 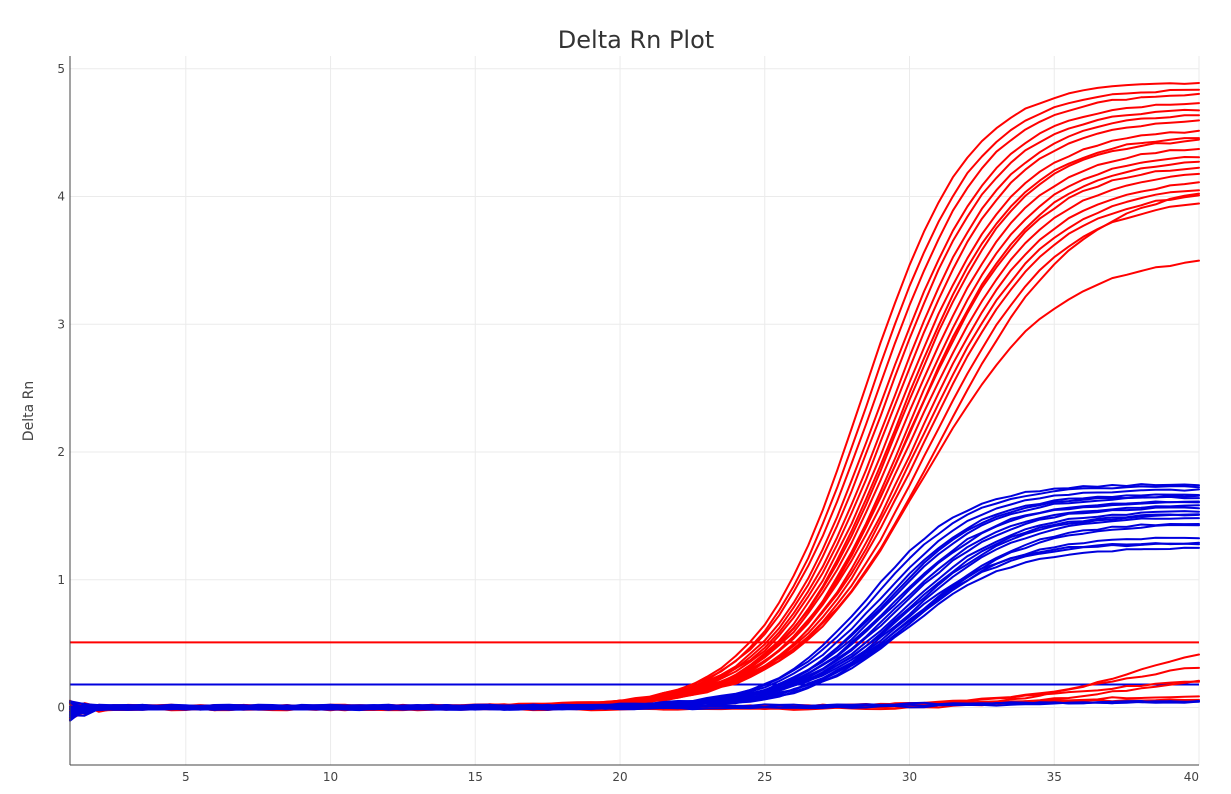 I want to click on x-tick-label: 35, so click(x=1054, y=777).